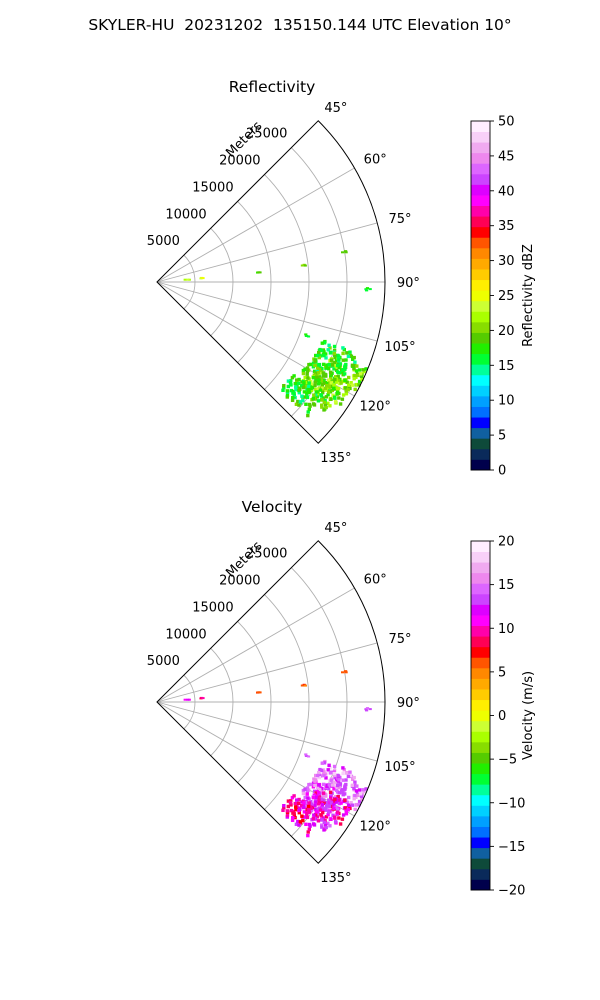 This screenshot has width=600, height=1000. Describe the element at coordinates (408, 283) in the screenshot. I see `reflectivity-azimuth-tick-label: 90°` at that location.